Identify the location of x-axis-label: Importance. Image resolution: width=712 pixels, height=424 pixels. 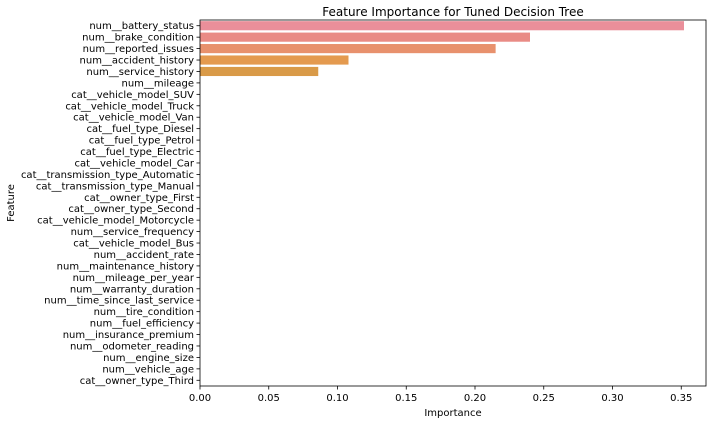
(452, 413).